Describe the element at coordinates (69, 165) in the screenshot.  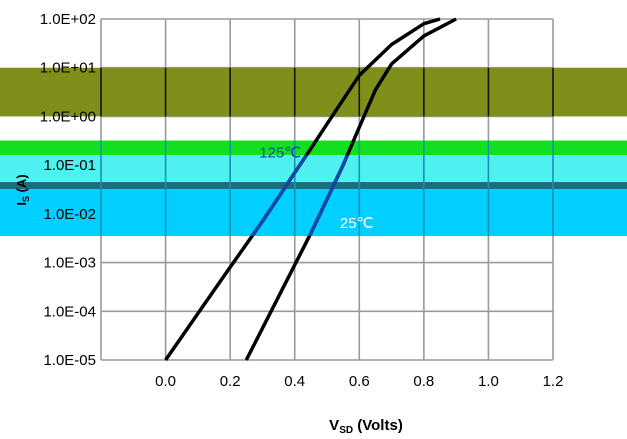
I see `y-tick-label: 1.0E-01` at that location.